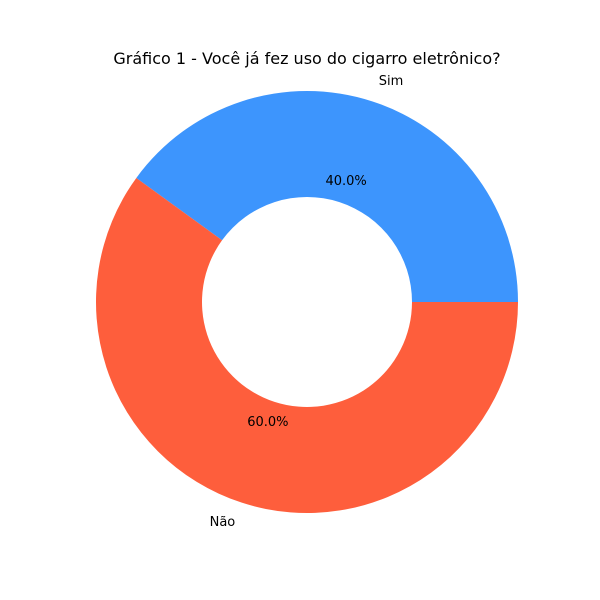 The image size is (600, 600). What do you see at coordinates (391, 81) in the screenshot?
I see `category-label: Sim` at bounding box center [391, 81].